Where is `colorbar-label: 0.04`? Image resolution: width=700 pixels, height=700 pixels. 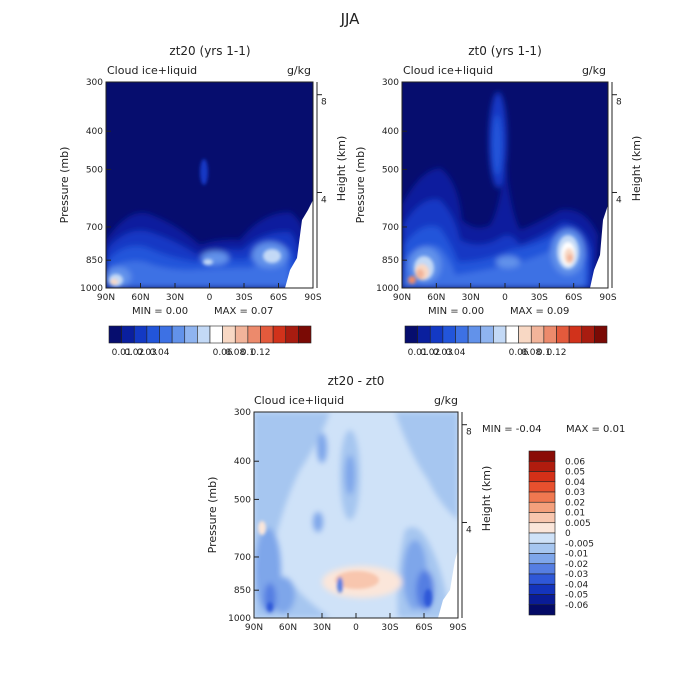 colorbar-label: 0.04 is located at coordinates (575, 483).